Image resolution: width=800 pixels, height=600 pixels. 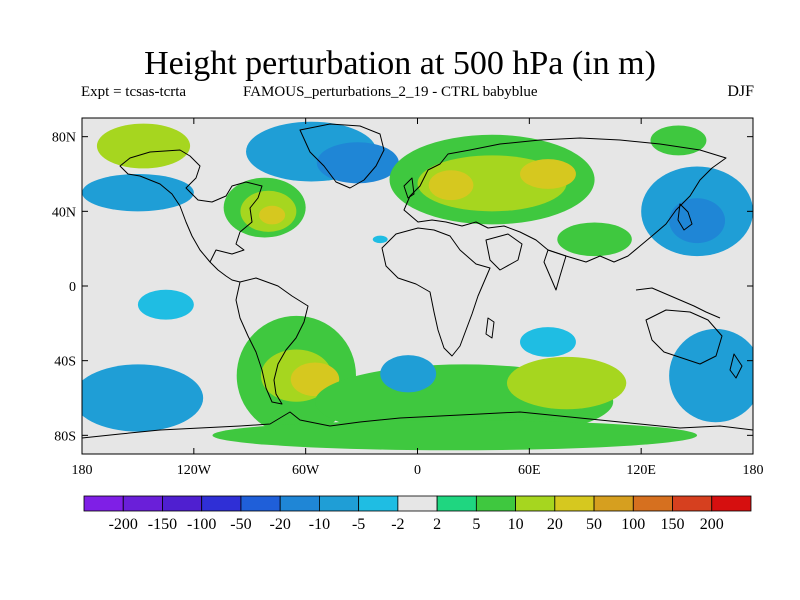 What do you see at coordinates (555, 524) in the screenshot?
I see `colorbar-label: 20` at bounding box center [555, 524].